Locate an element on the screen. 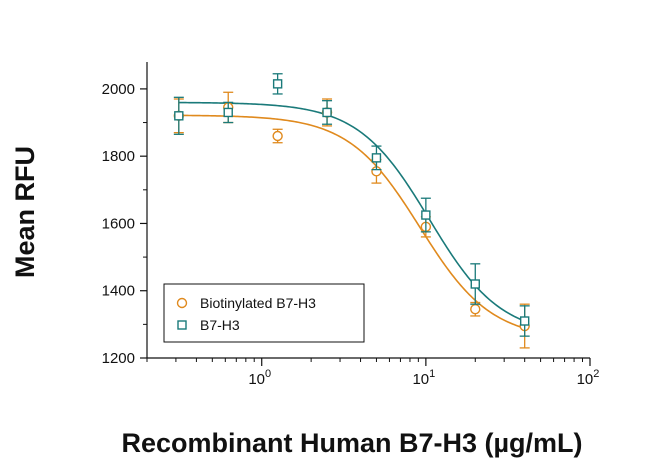  legend-label-biotinylated: Biotinylated B7-H3 is located at coordinates (258, 303).